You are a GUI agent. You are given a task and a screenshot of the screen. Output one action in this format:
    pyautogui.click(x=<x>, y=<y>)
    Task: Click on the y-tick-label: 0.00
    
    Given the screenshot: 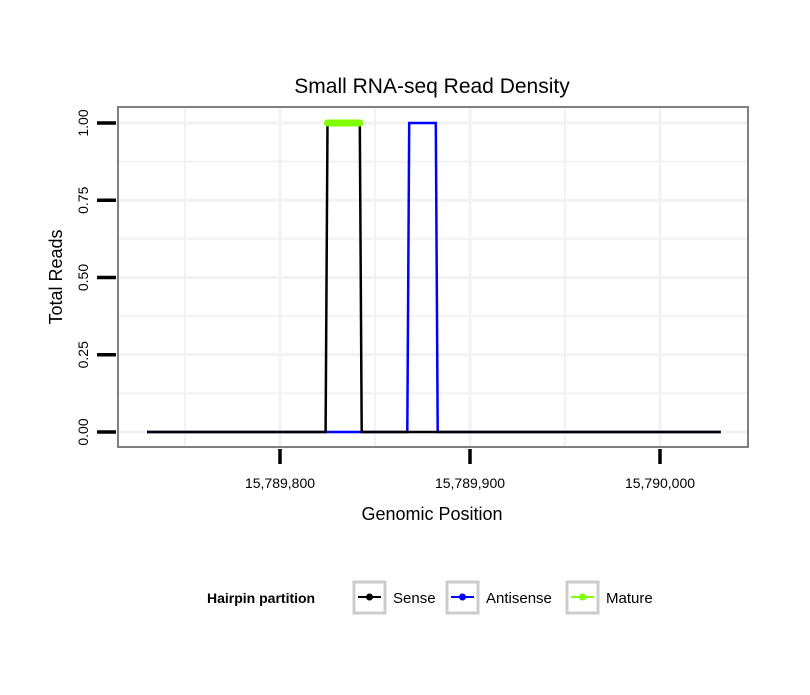 What is the action you would take?
    pyautogui.click(x=83, y=431)
    